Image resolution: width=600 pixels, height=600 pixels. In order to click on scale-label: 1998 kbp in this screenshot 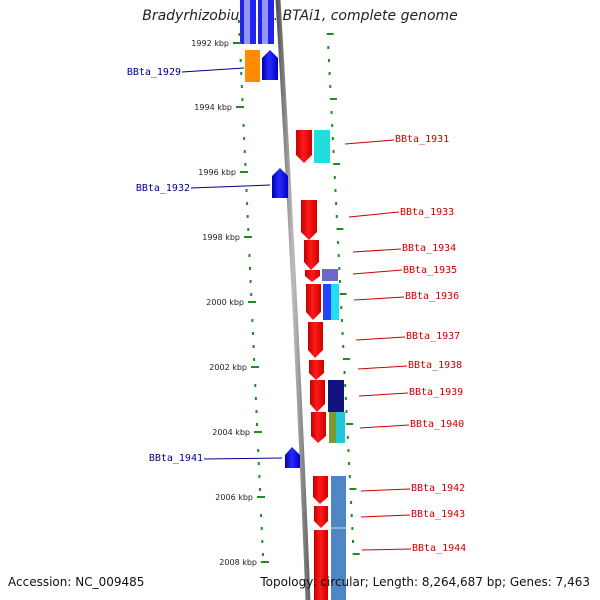, I will do `click(221, 237)`.